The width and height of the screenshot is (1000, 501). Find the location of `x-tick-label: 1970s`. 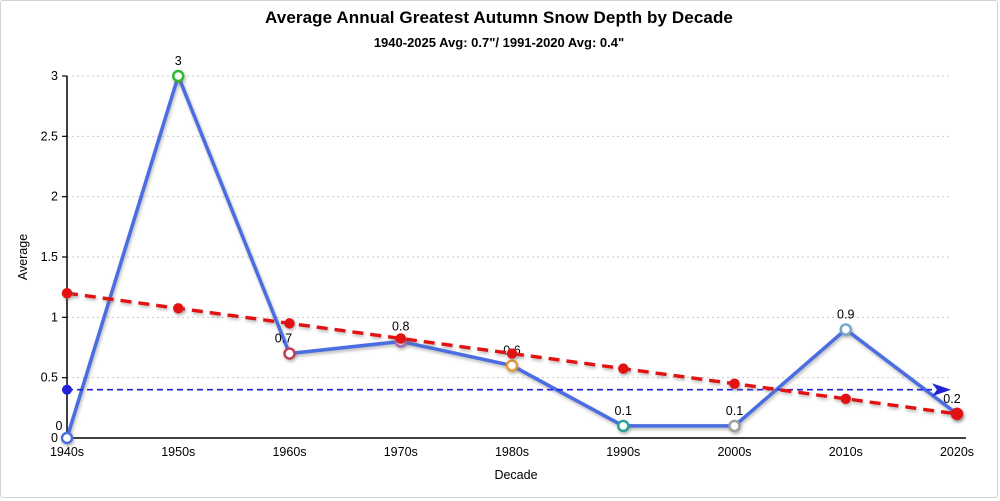

x-tick-label: 1970s is located at coordinates (401, 452).